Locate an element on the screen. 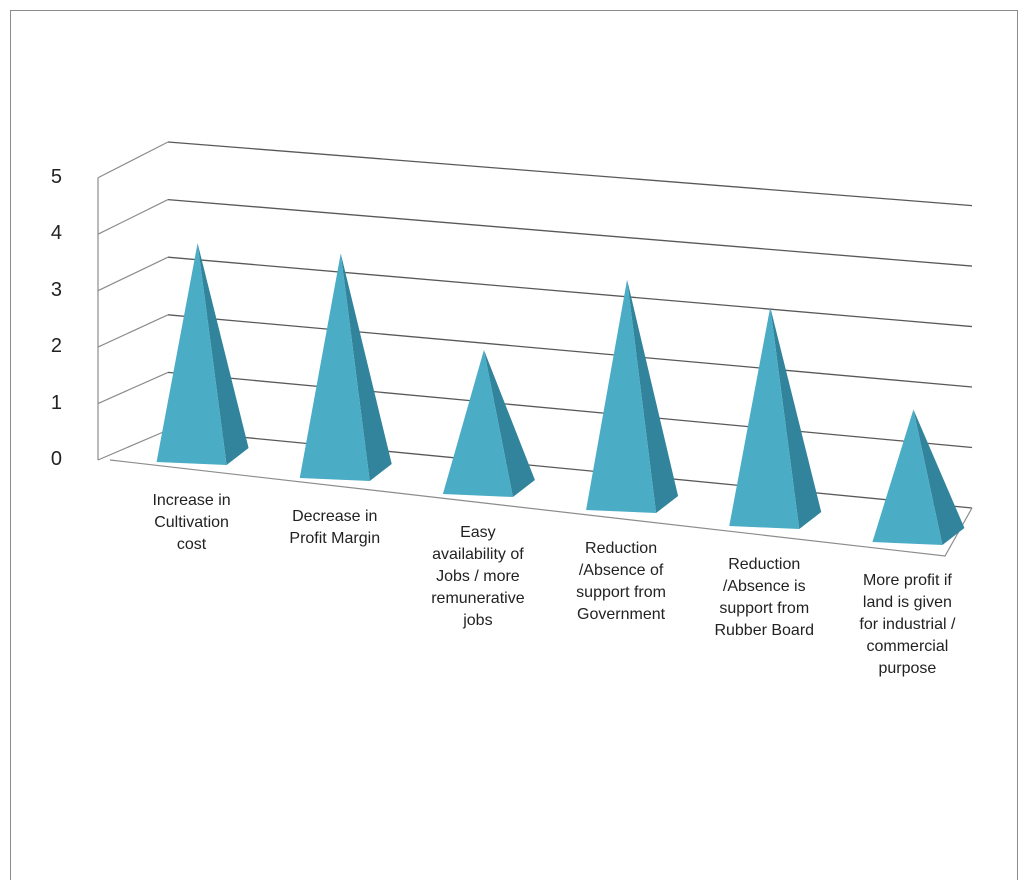 The width and height of the screenshot is (1028, 880). y-tick-label: 0 is located at coordinates (56, 459).